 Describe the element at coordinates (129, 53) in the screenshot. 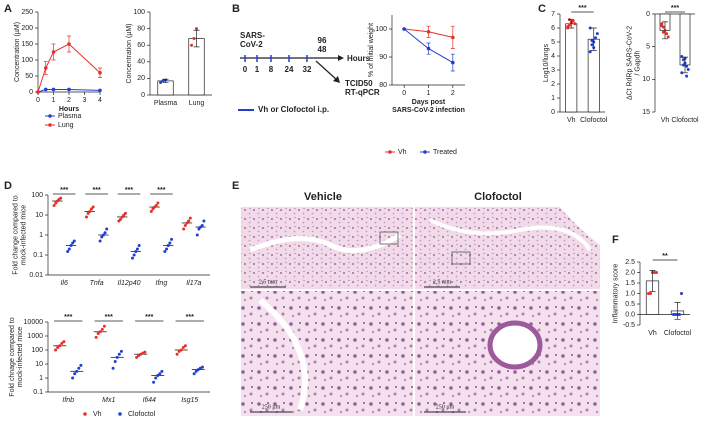

I see `y-axis-label: Concentration (µM)` at that location.